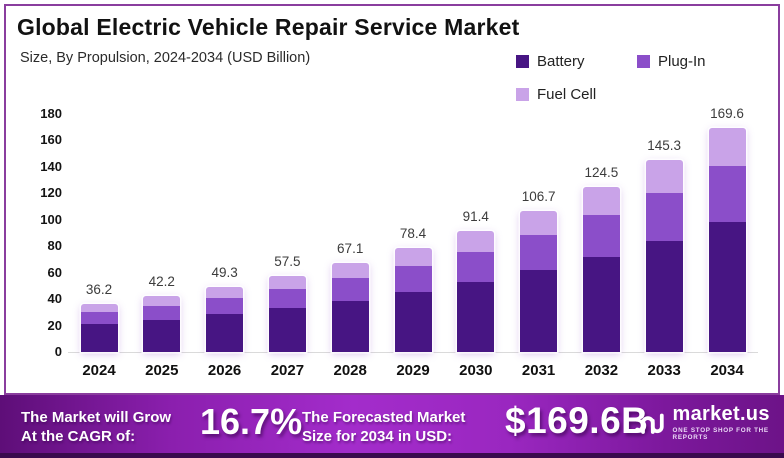 This screenshot has height=458, width=784. What do you see at coordinates (522, 94) in the screenshot?
I see `fuel-cell-swatch-icon` at bounding box center [522, 94].